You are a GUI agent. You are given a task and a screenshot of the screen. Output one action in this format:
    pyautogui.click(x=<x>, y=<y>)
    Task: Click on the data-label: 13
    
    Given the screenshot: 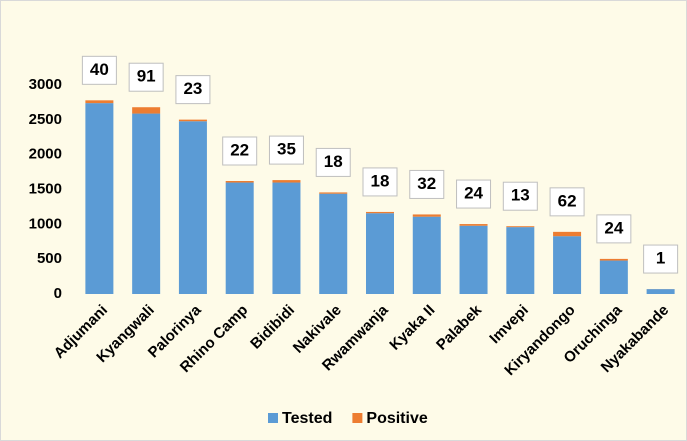 What is the action you would take?
    pyautogui.click(x=520, y=195)
    